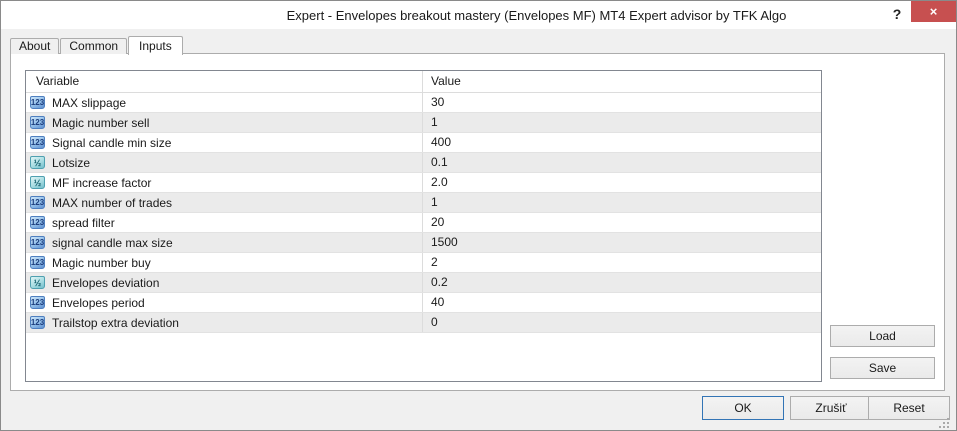  What do you see at coordinates (224, 81) in the screenshot?
I see `column-header-variable: Variable` at bounding box center [224, 81].